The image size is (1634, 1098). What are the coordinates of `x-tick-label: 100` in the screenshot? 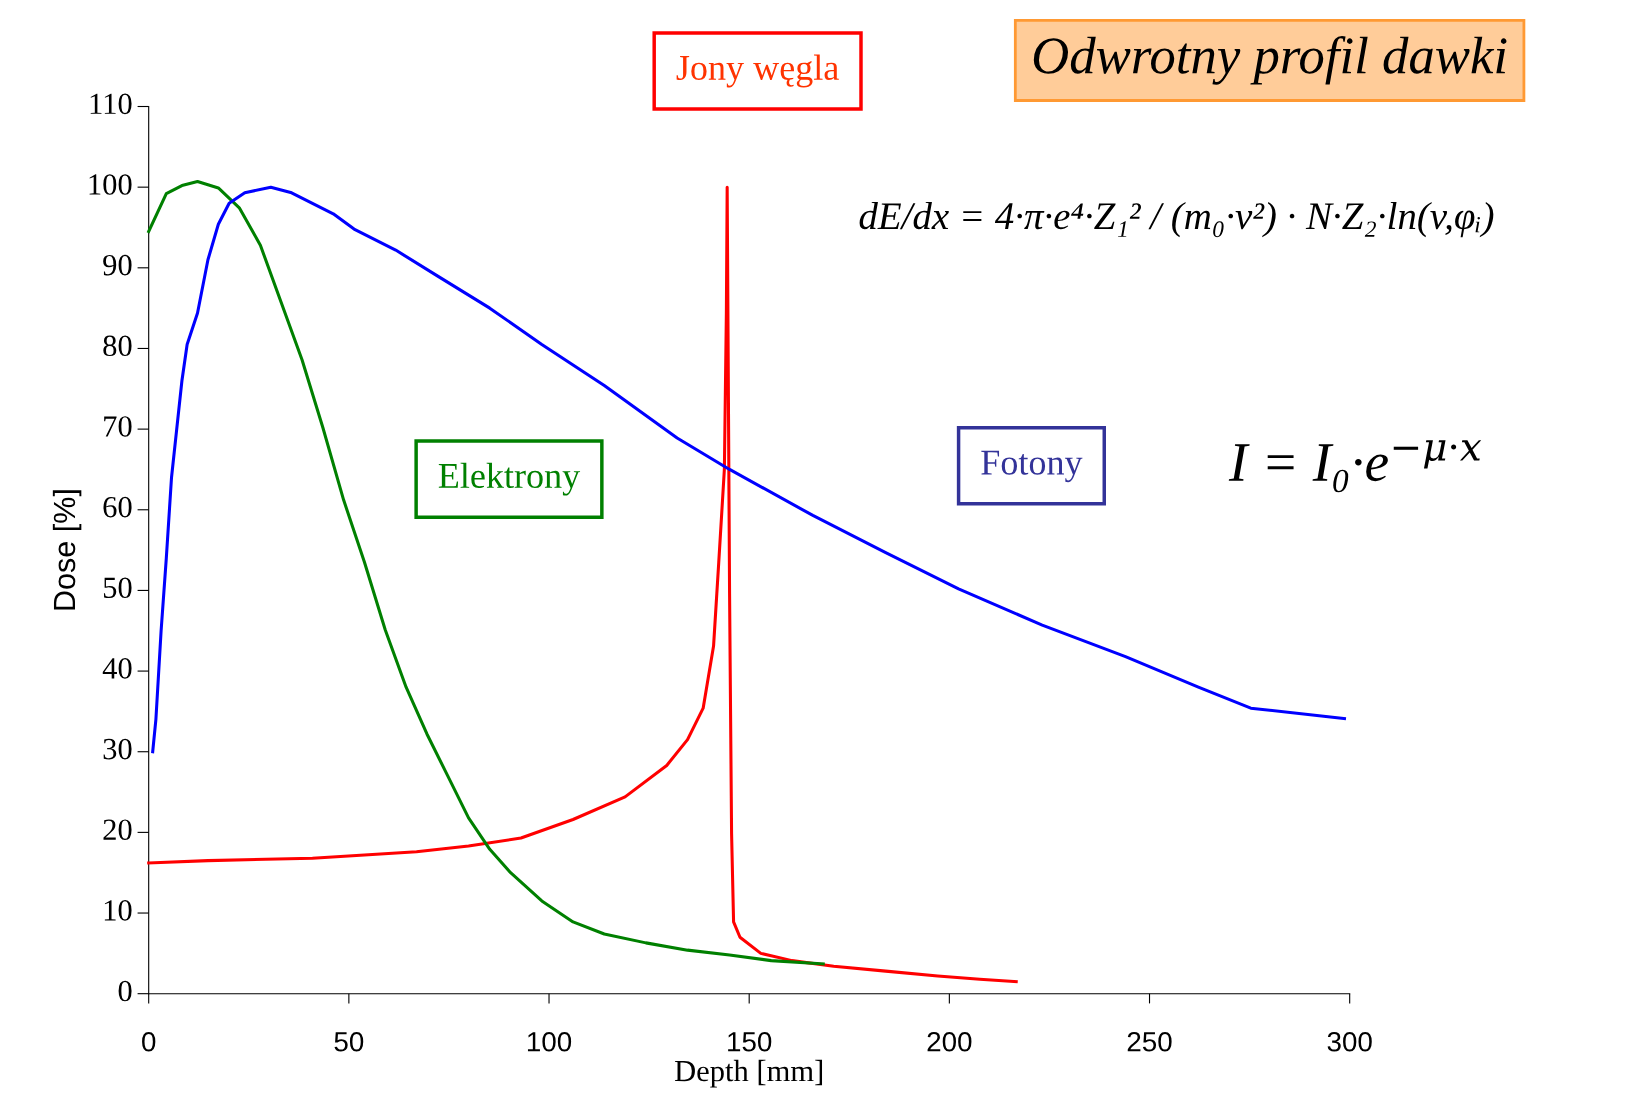 It's located at (549, 1041).